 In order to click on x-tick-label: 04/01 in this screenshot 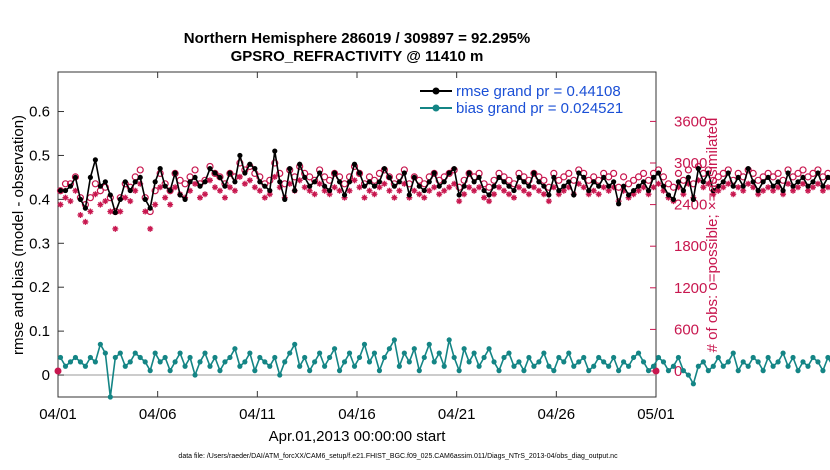, I will do `click(58, 414)`.